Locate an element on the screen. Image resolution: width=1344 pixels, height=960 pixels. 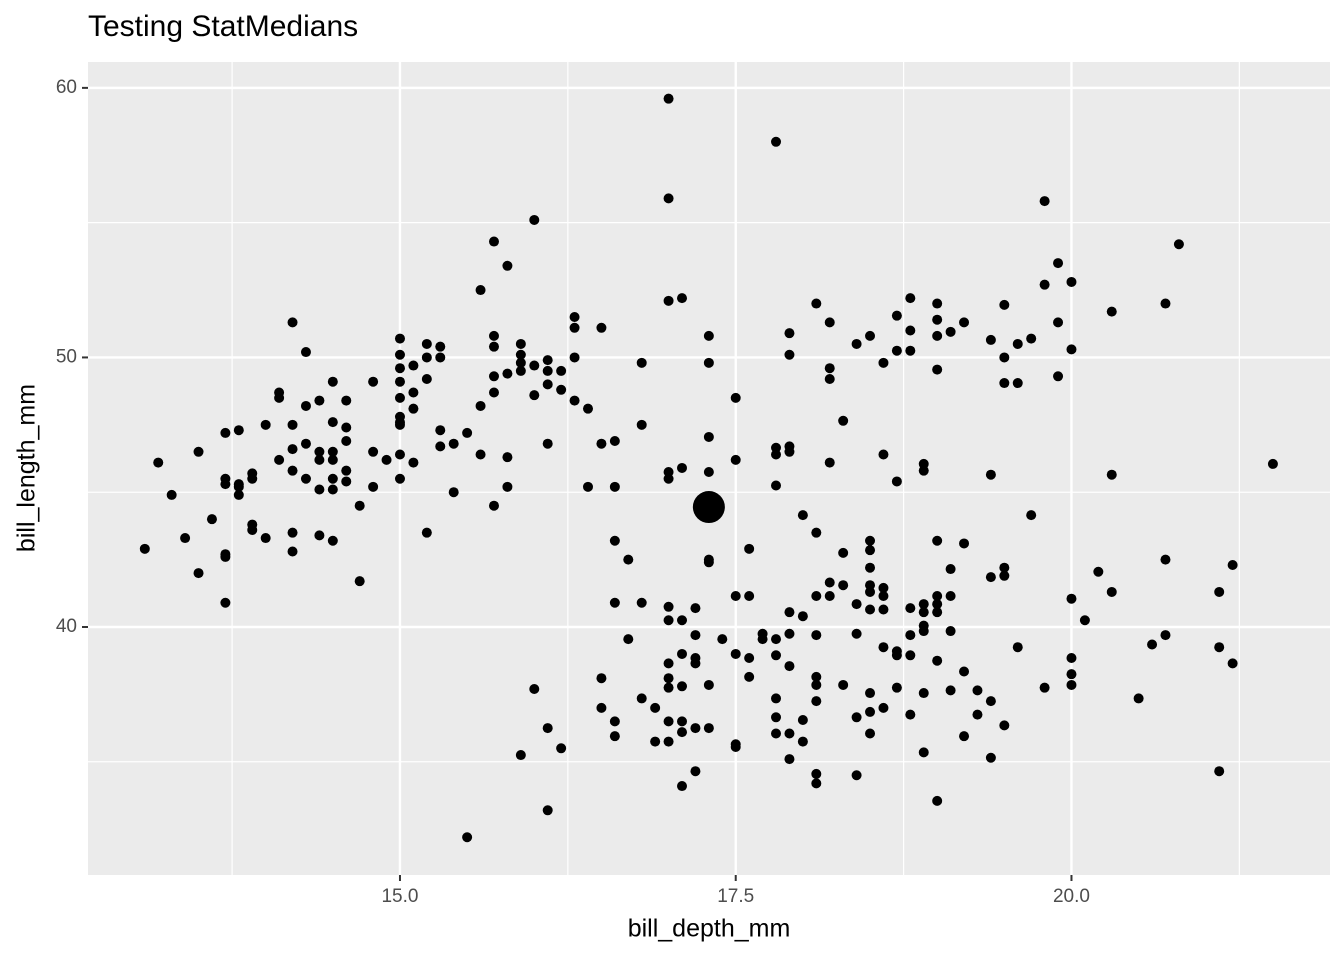
y-tick-label: 60 is located at coordinates (66, 87).